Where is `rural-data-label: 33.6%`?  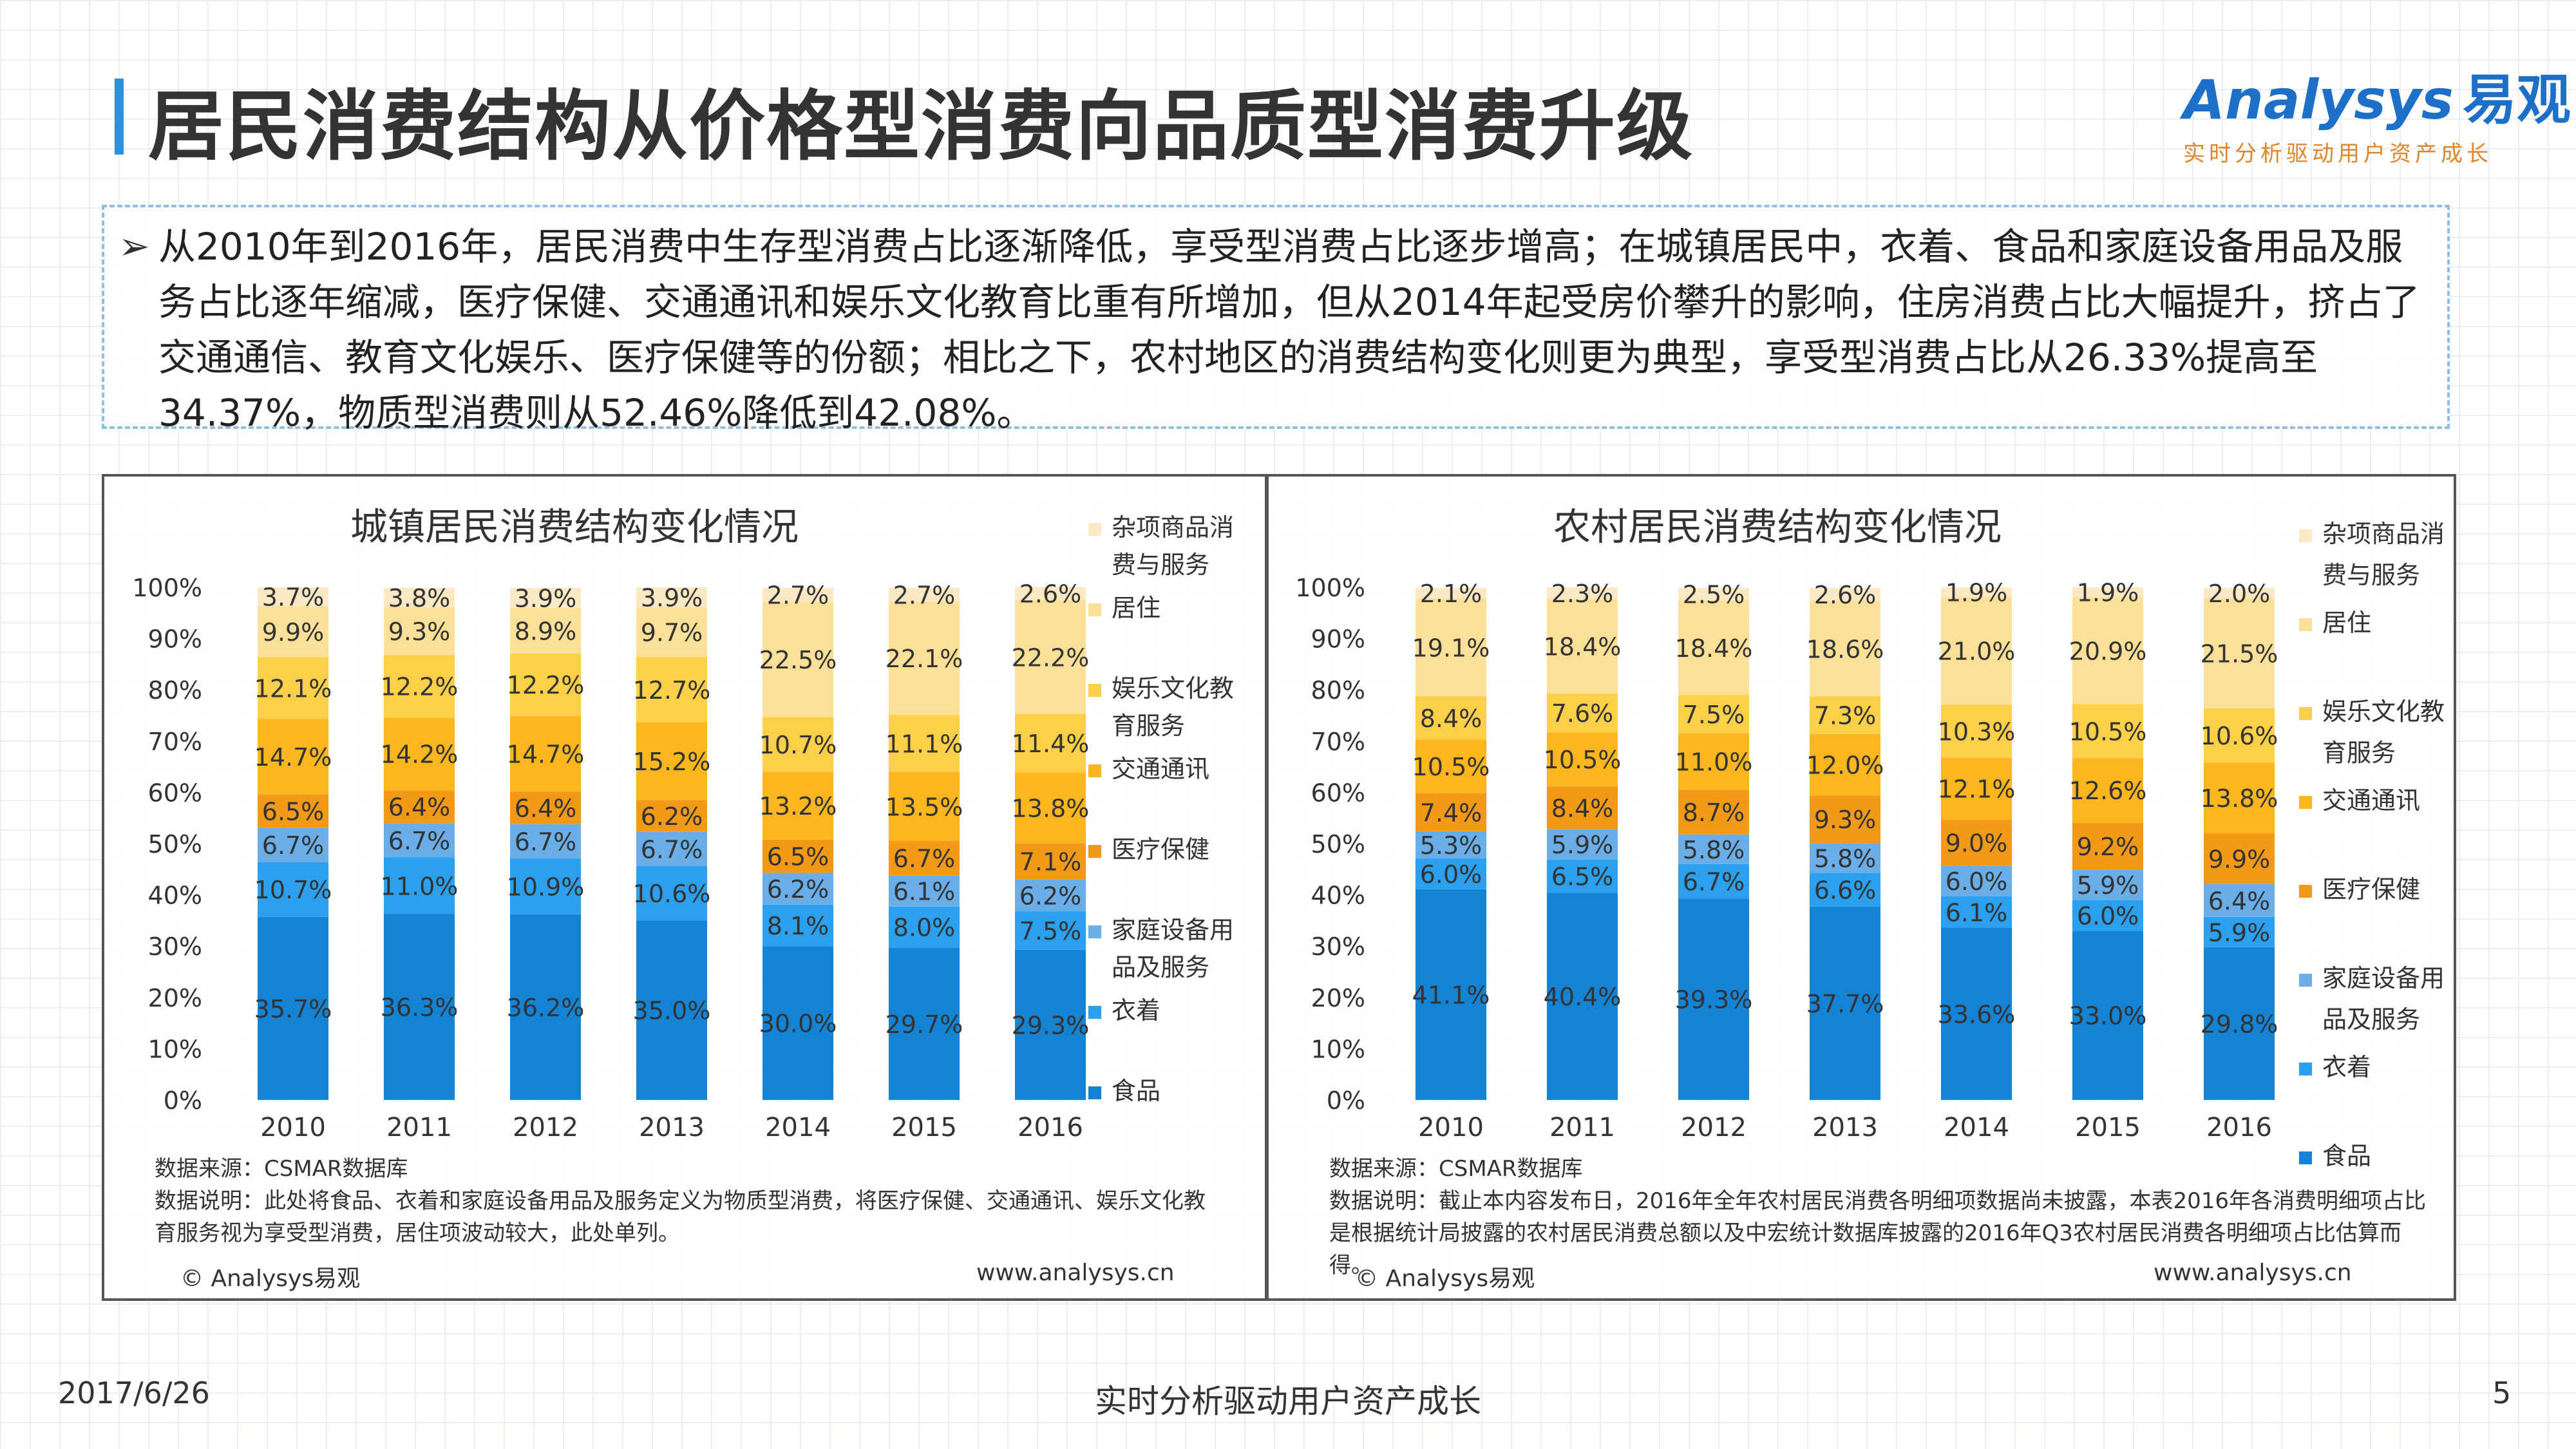 rural-data-label: 33.6% is located at coordinates (1977, 1014).